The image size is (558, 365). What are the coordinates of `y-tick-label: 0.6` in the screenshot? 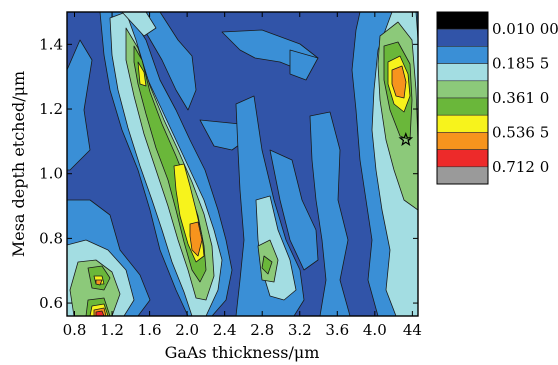 It's located at (51, 303).